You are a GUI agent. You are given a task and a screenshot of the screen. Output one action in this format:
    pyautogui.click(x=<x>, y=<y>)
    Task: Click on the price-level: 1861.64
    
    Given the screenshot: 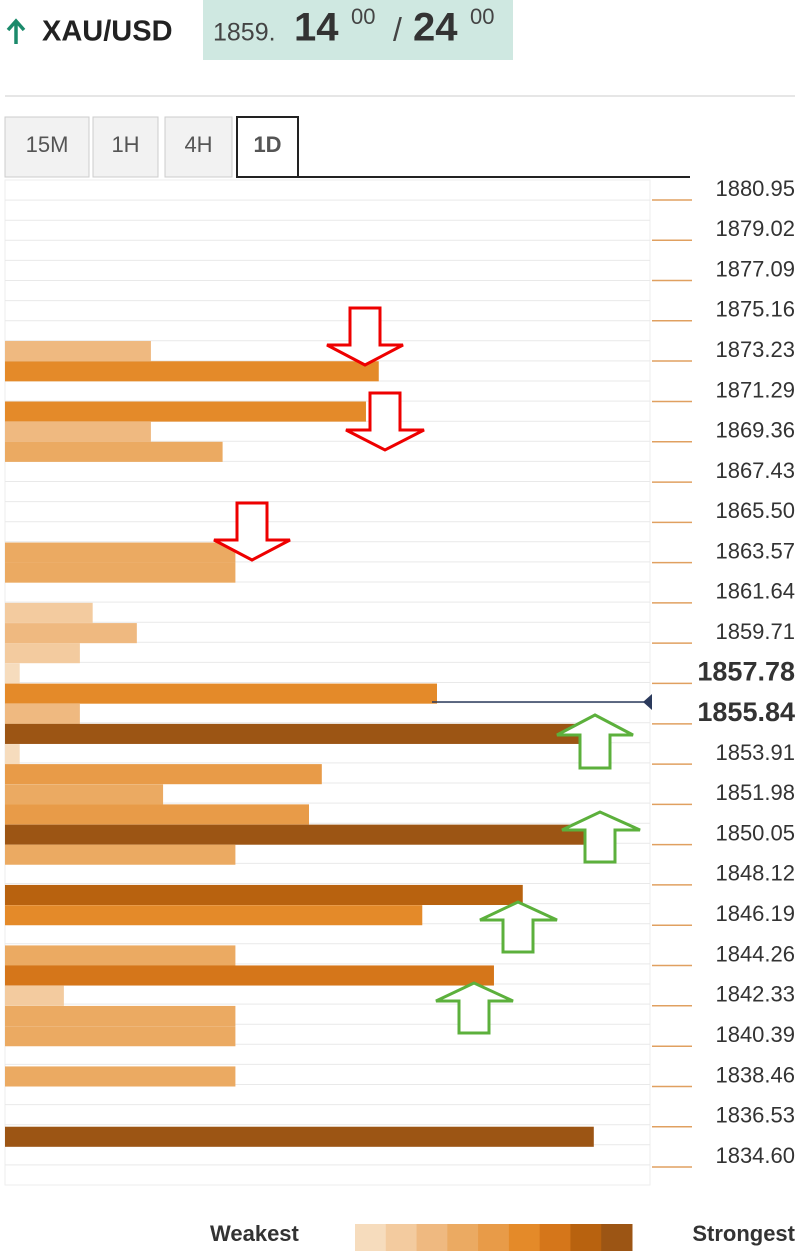 What is the action you would take?
    pyautogui.click(x=755, y=591)
    